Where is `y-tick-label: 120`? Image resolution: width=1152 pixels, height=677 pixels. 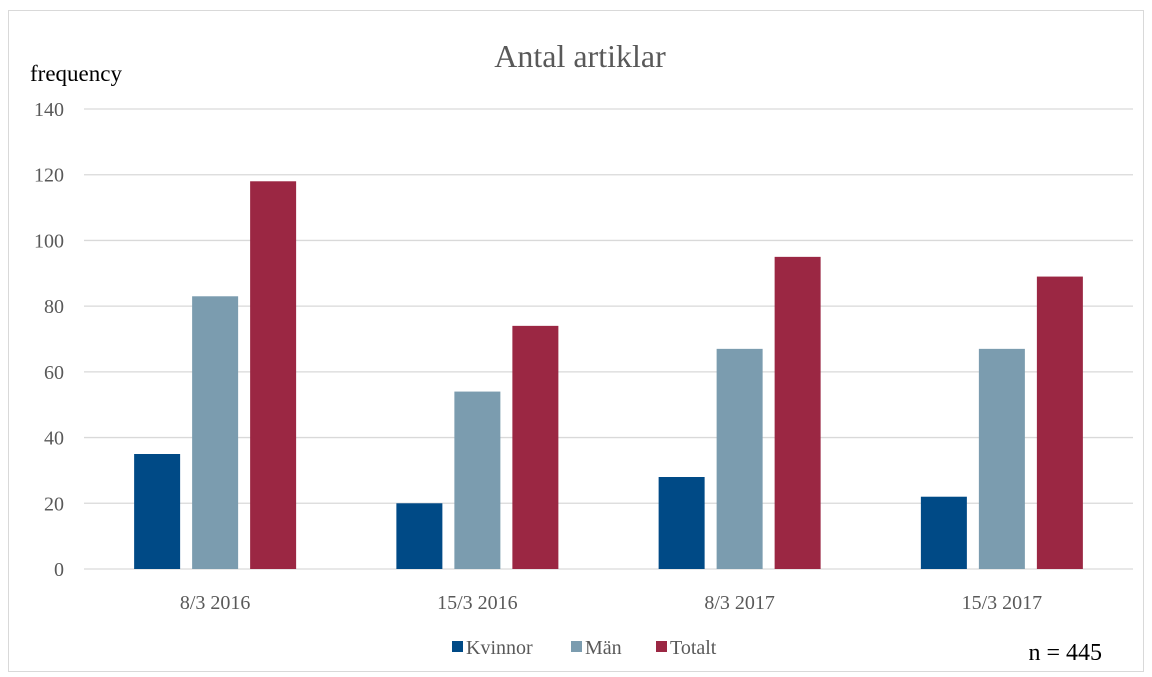 y-tick-label: 120 is located at coordinates (49, 176).